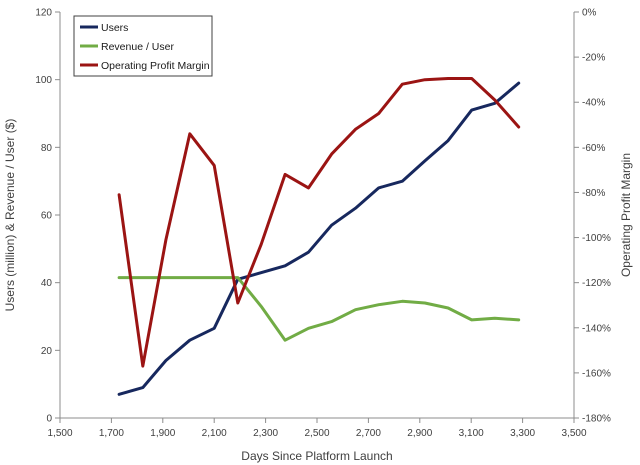  I want to click on y2-tick-label: -40%, so click(593, 103).